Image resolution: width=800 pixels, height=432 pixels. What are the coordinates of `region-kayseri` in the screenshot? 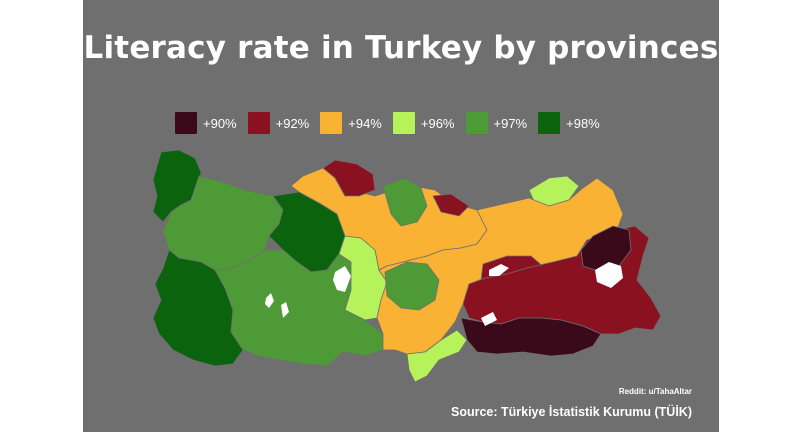 It's located at (412, 286).